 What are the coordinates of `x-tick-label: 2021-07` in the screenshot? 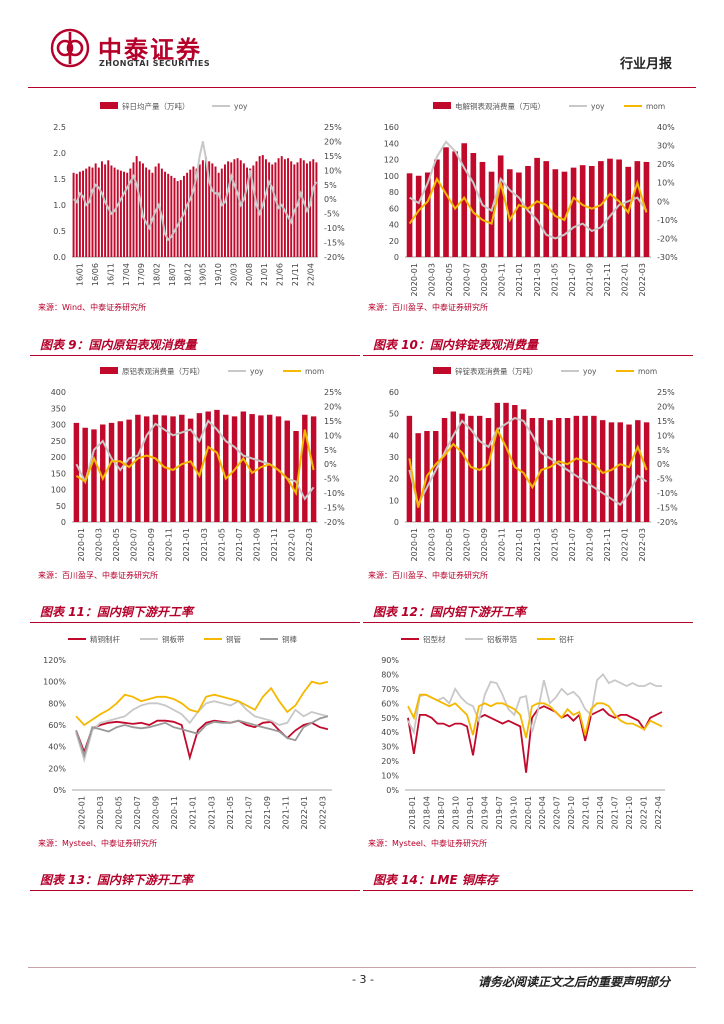 It's located at (614, 812).